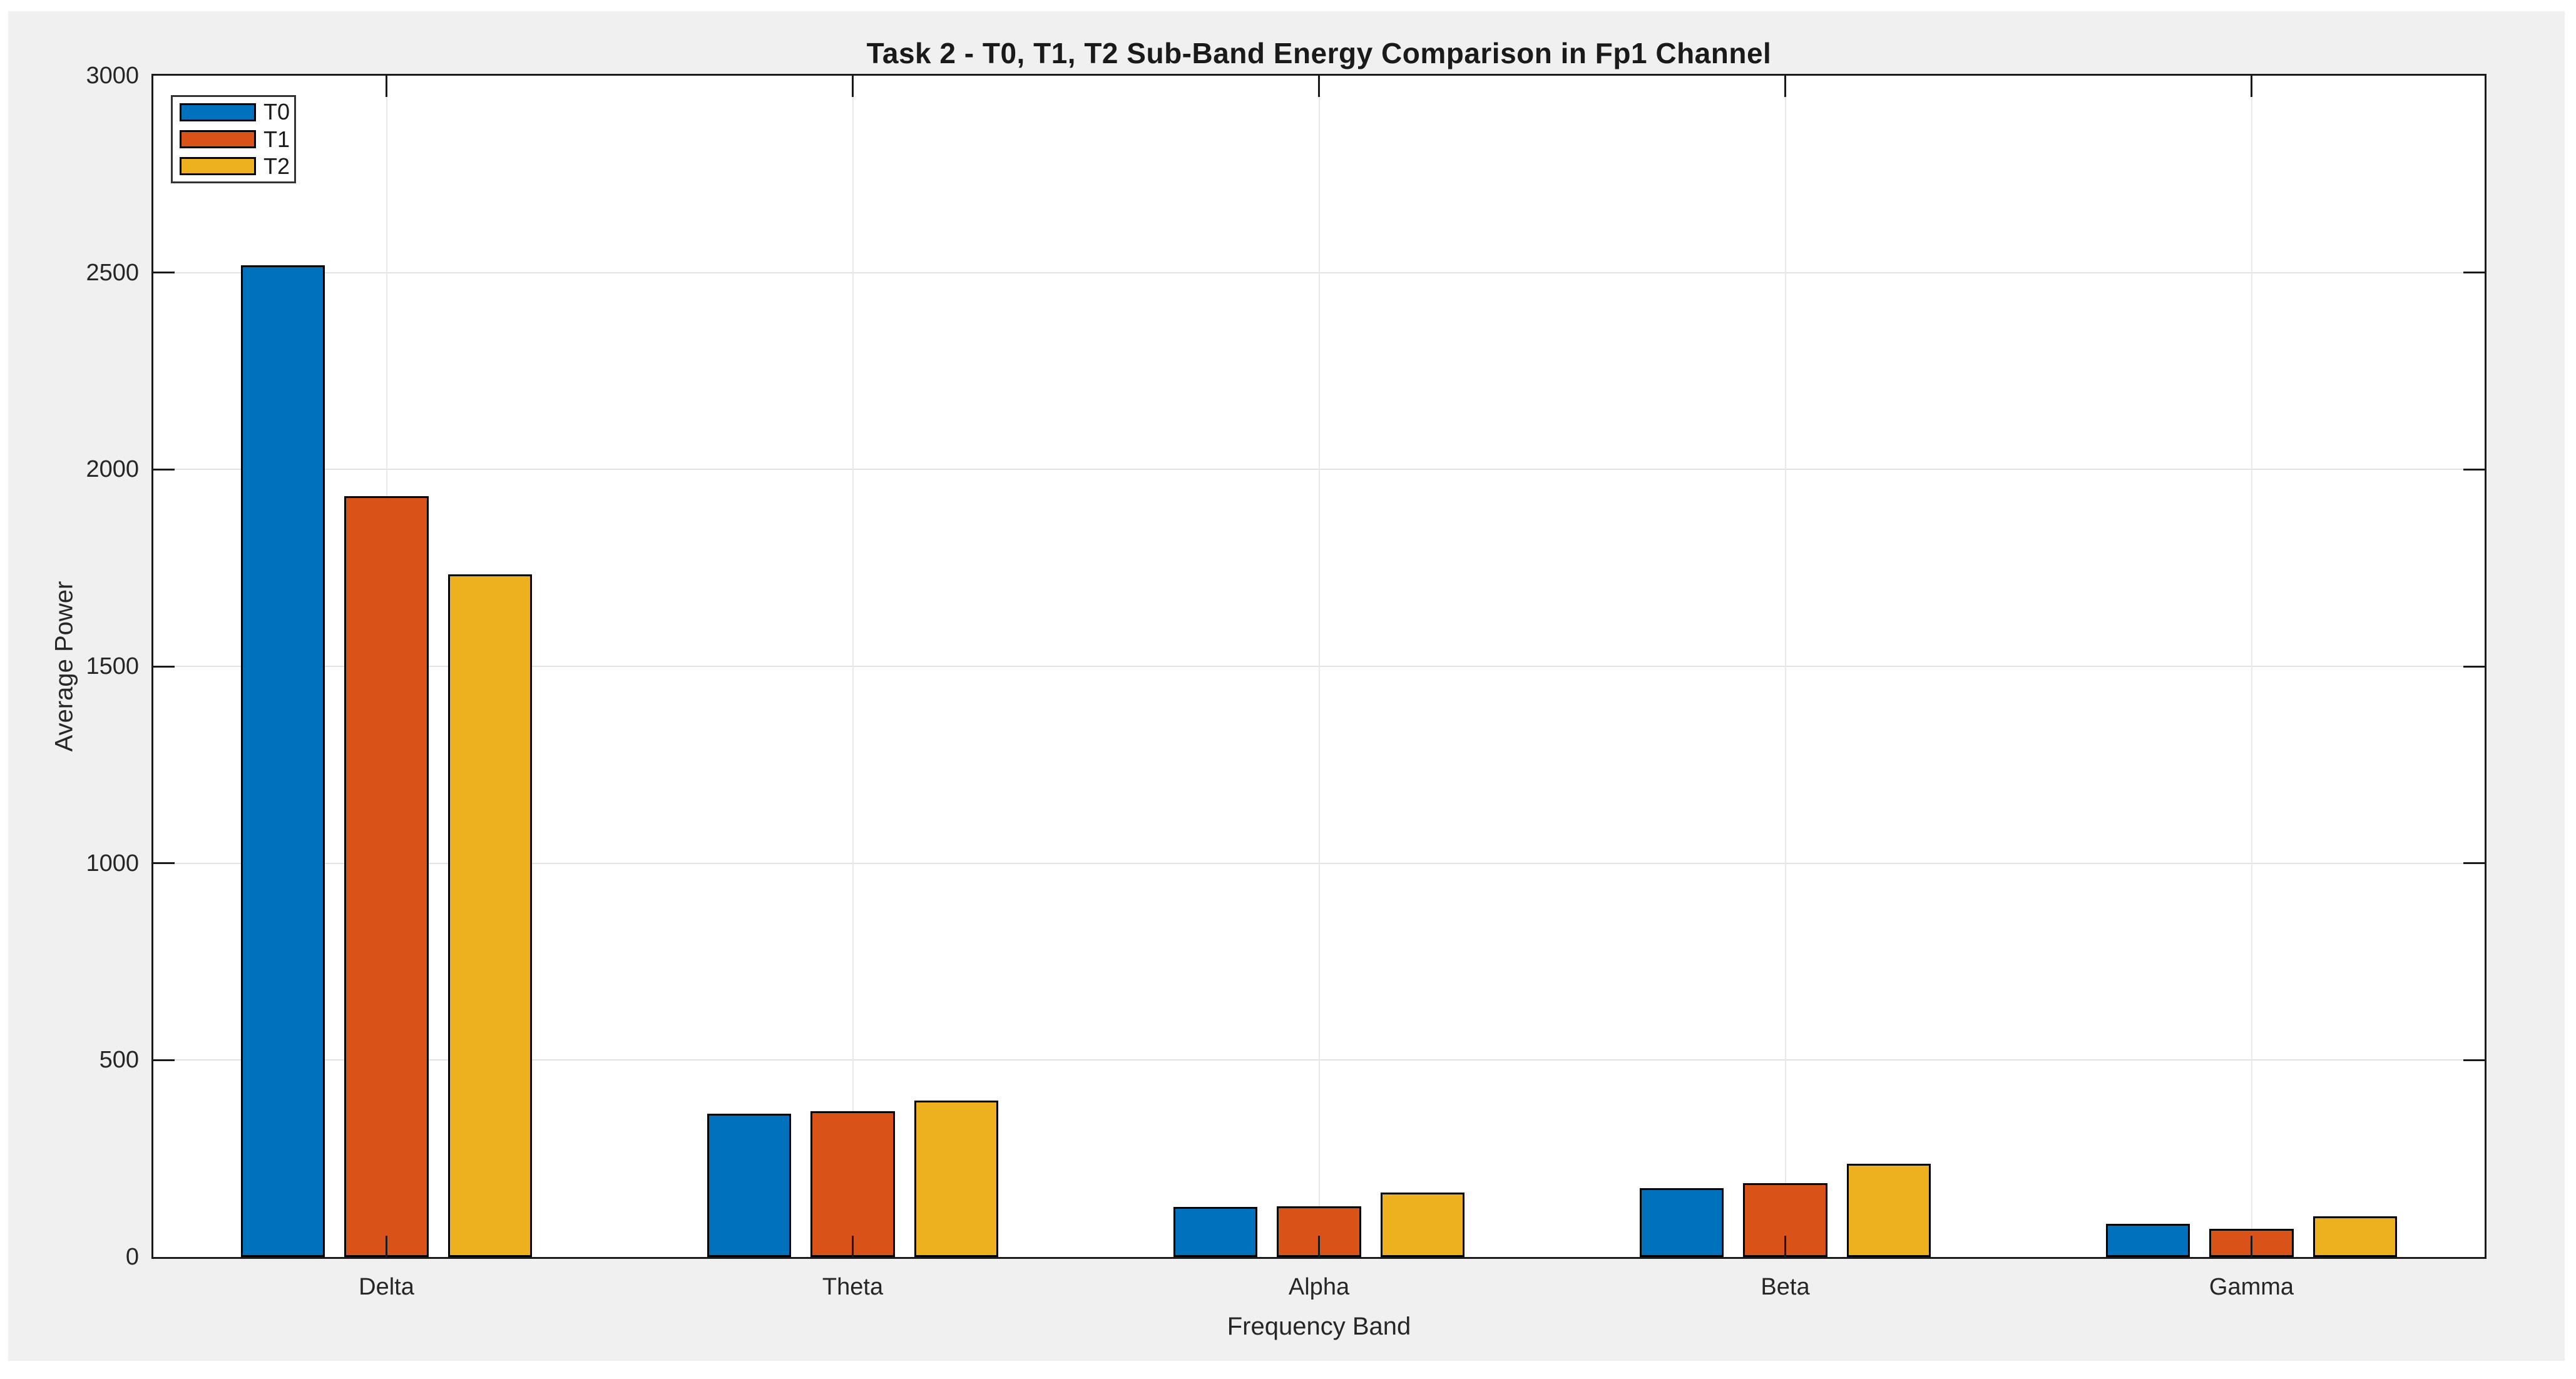 This screenshot has height=1379, width=2576. Describe the element at coordinates (386, 876) in the screenshot. I see `bar-delta-t1` at that location.